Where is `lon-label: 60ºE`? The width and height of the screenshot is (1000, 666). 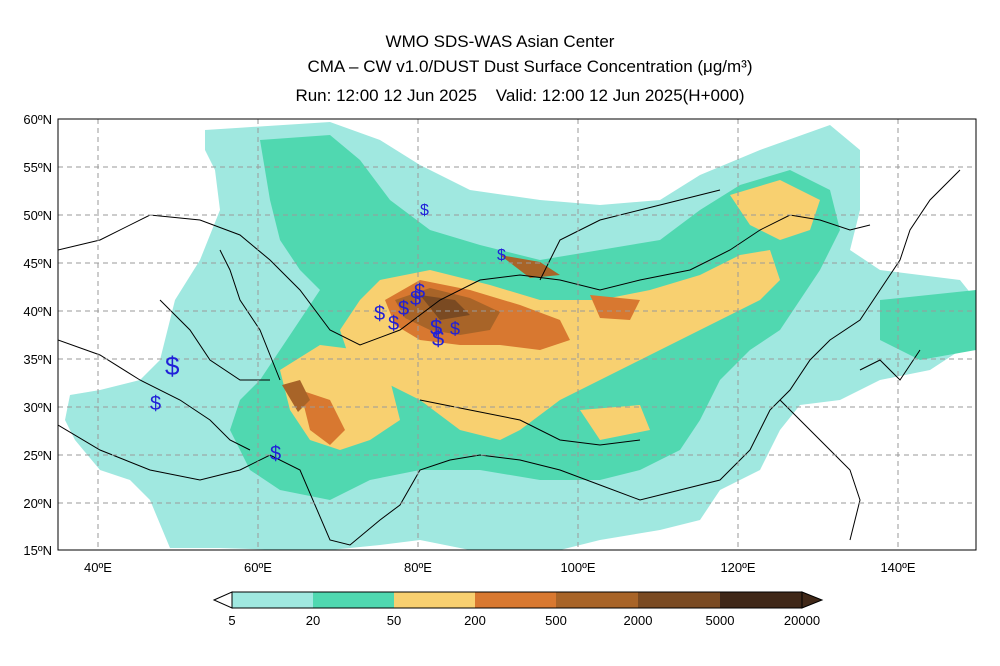 lon-label: 60ºE is located at coordinates (258, 567).